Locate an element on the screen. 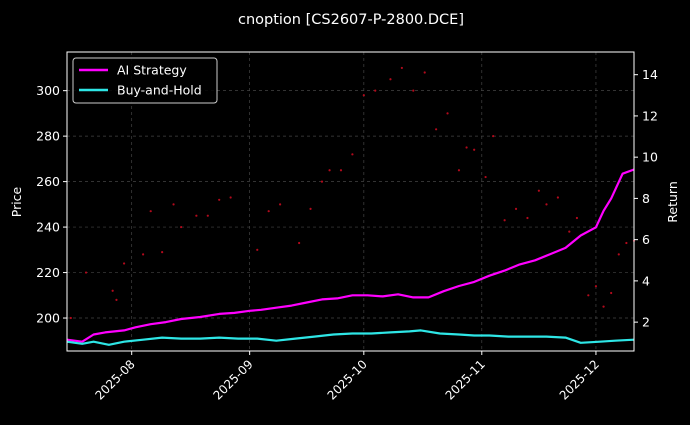 The width and height of the screenshot is (690, 425). y-right-tick-label: 12 is located at coordinates (650, 115).